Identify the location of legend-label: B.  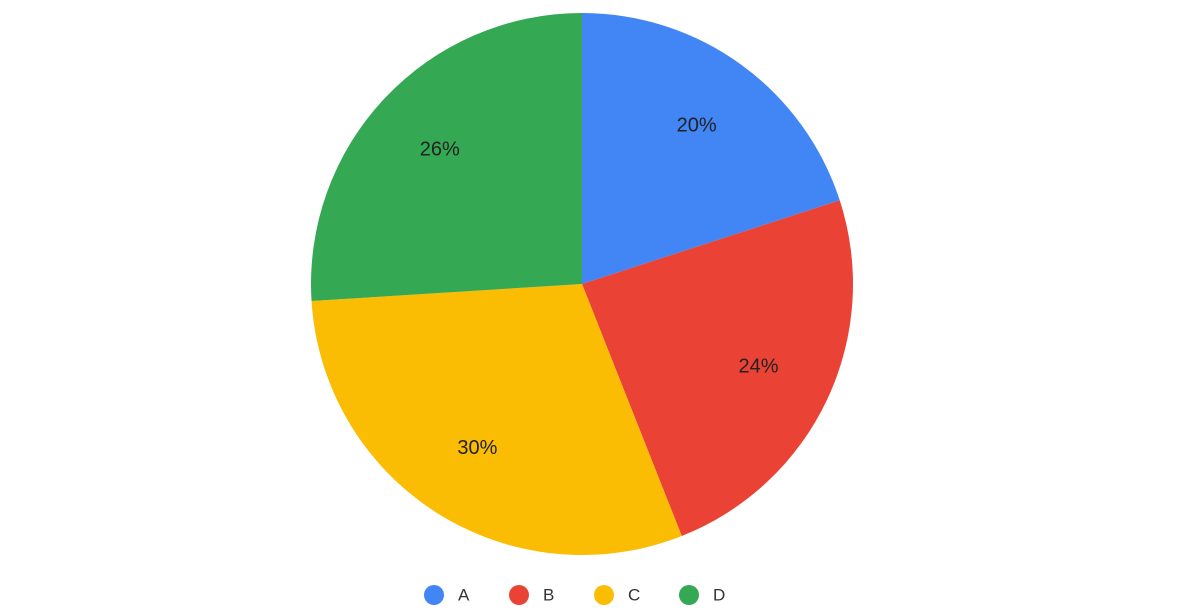
(548, 594).